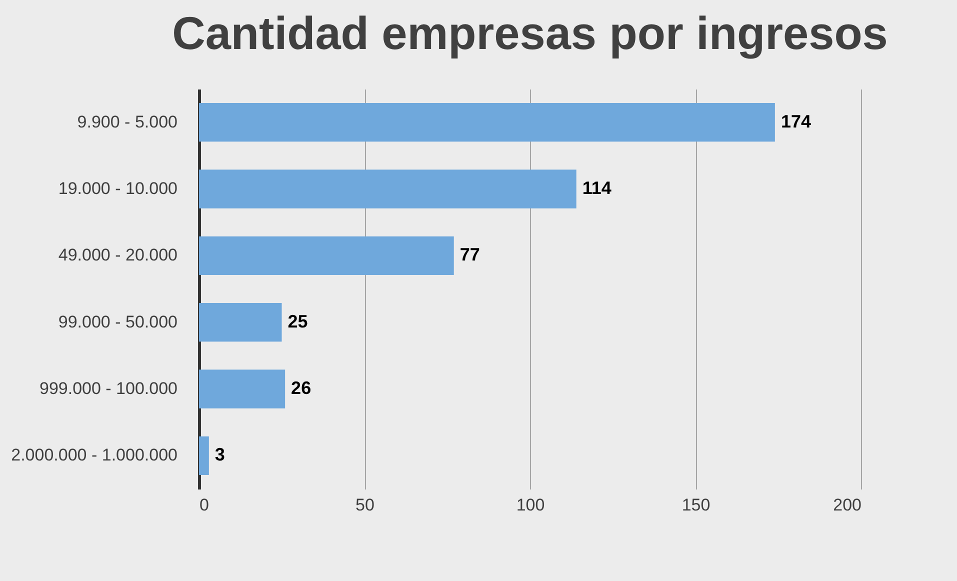 The height and width of the screenshot is (581, 957). I want to click on data-label: 174, so click(795, 121).